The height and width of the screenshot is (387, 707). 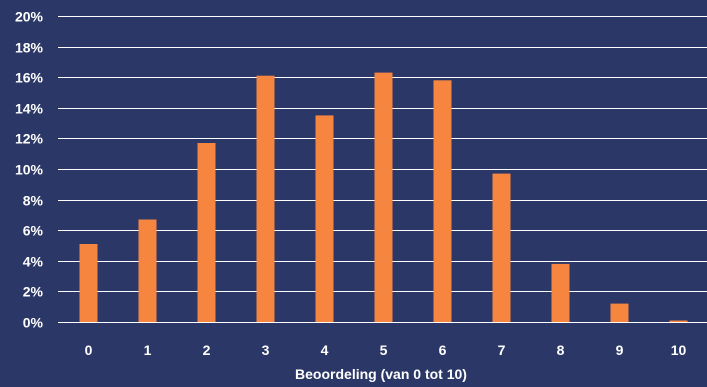 I want to click on x-tick-label: 3, so click(x=266, y=350).